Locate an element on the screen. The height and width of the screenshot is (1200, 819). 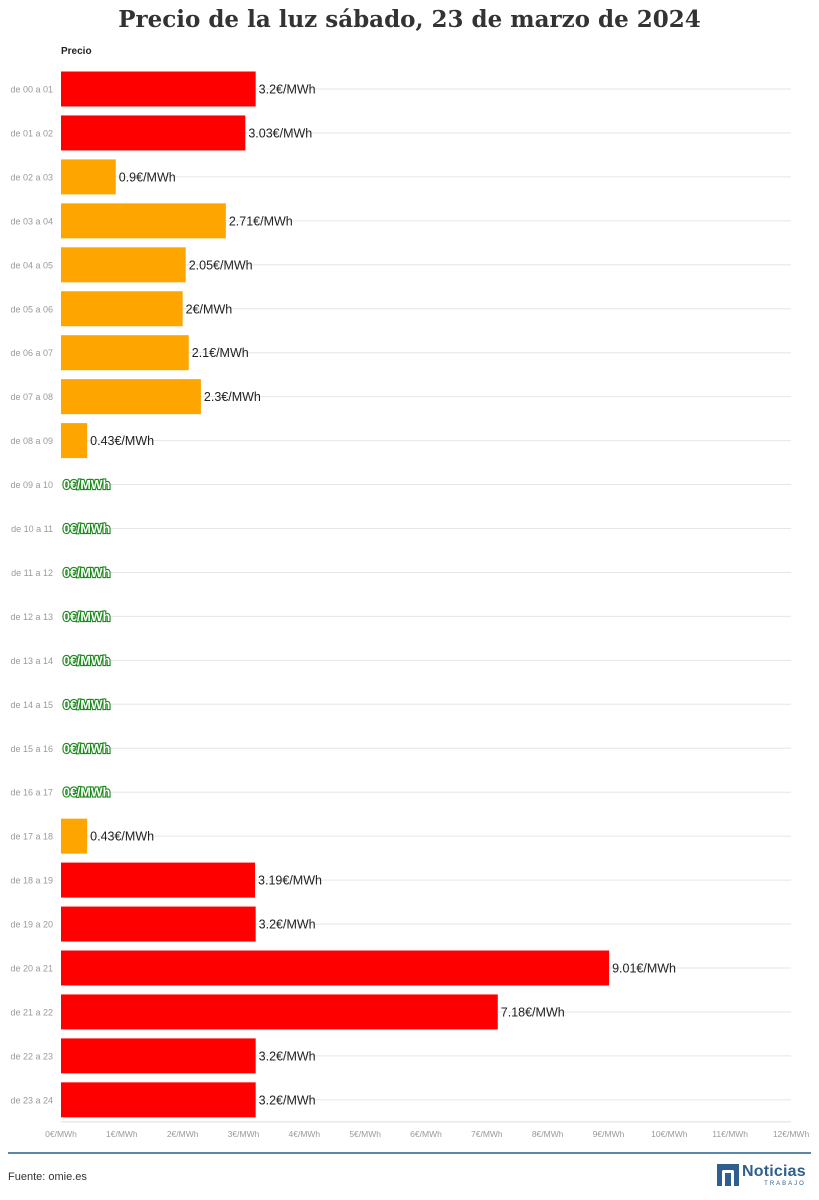
x-tick-label: 12€/MWh is located at coordinates (791, 1134).